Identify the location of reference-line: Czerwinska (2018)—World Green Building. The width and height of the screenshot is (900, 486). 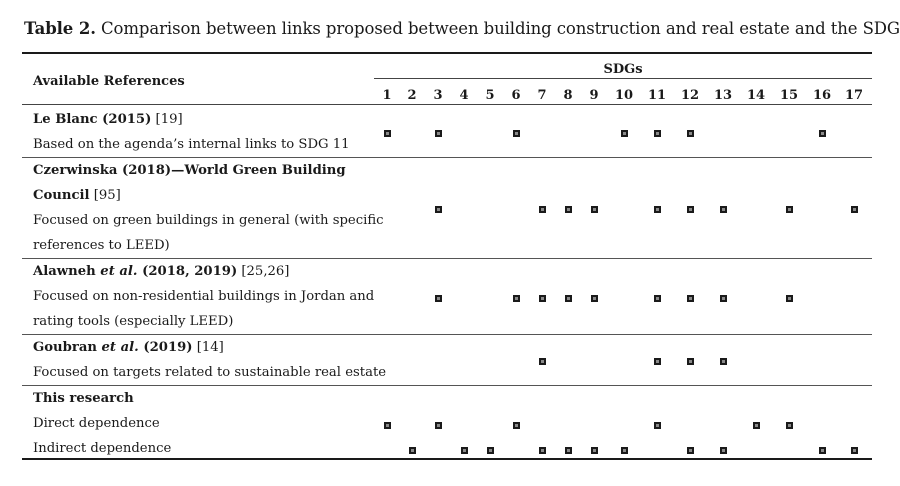
(189, 170).